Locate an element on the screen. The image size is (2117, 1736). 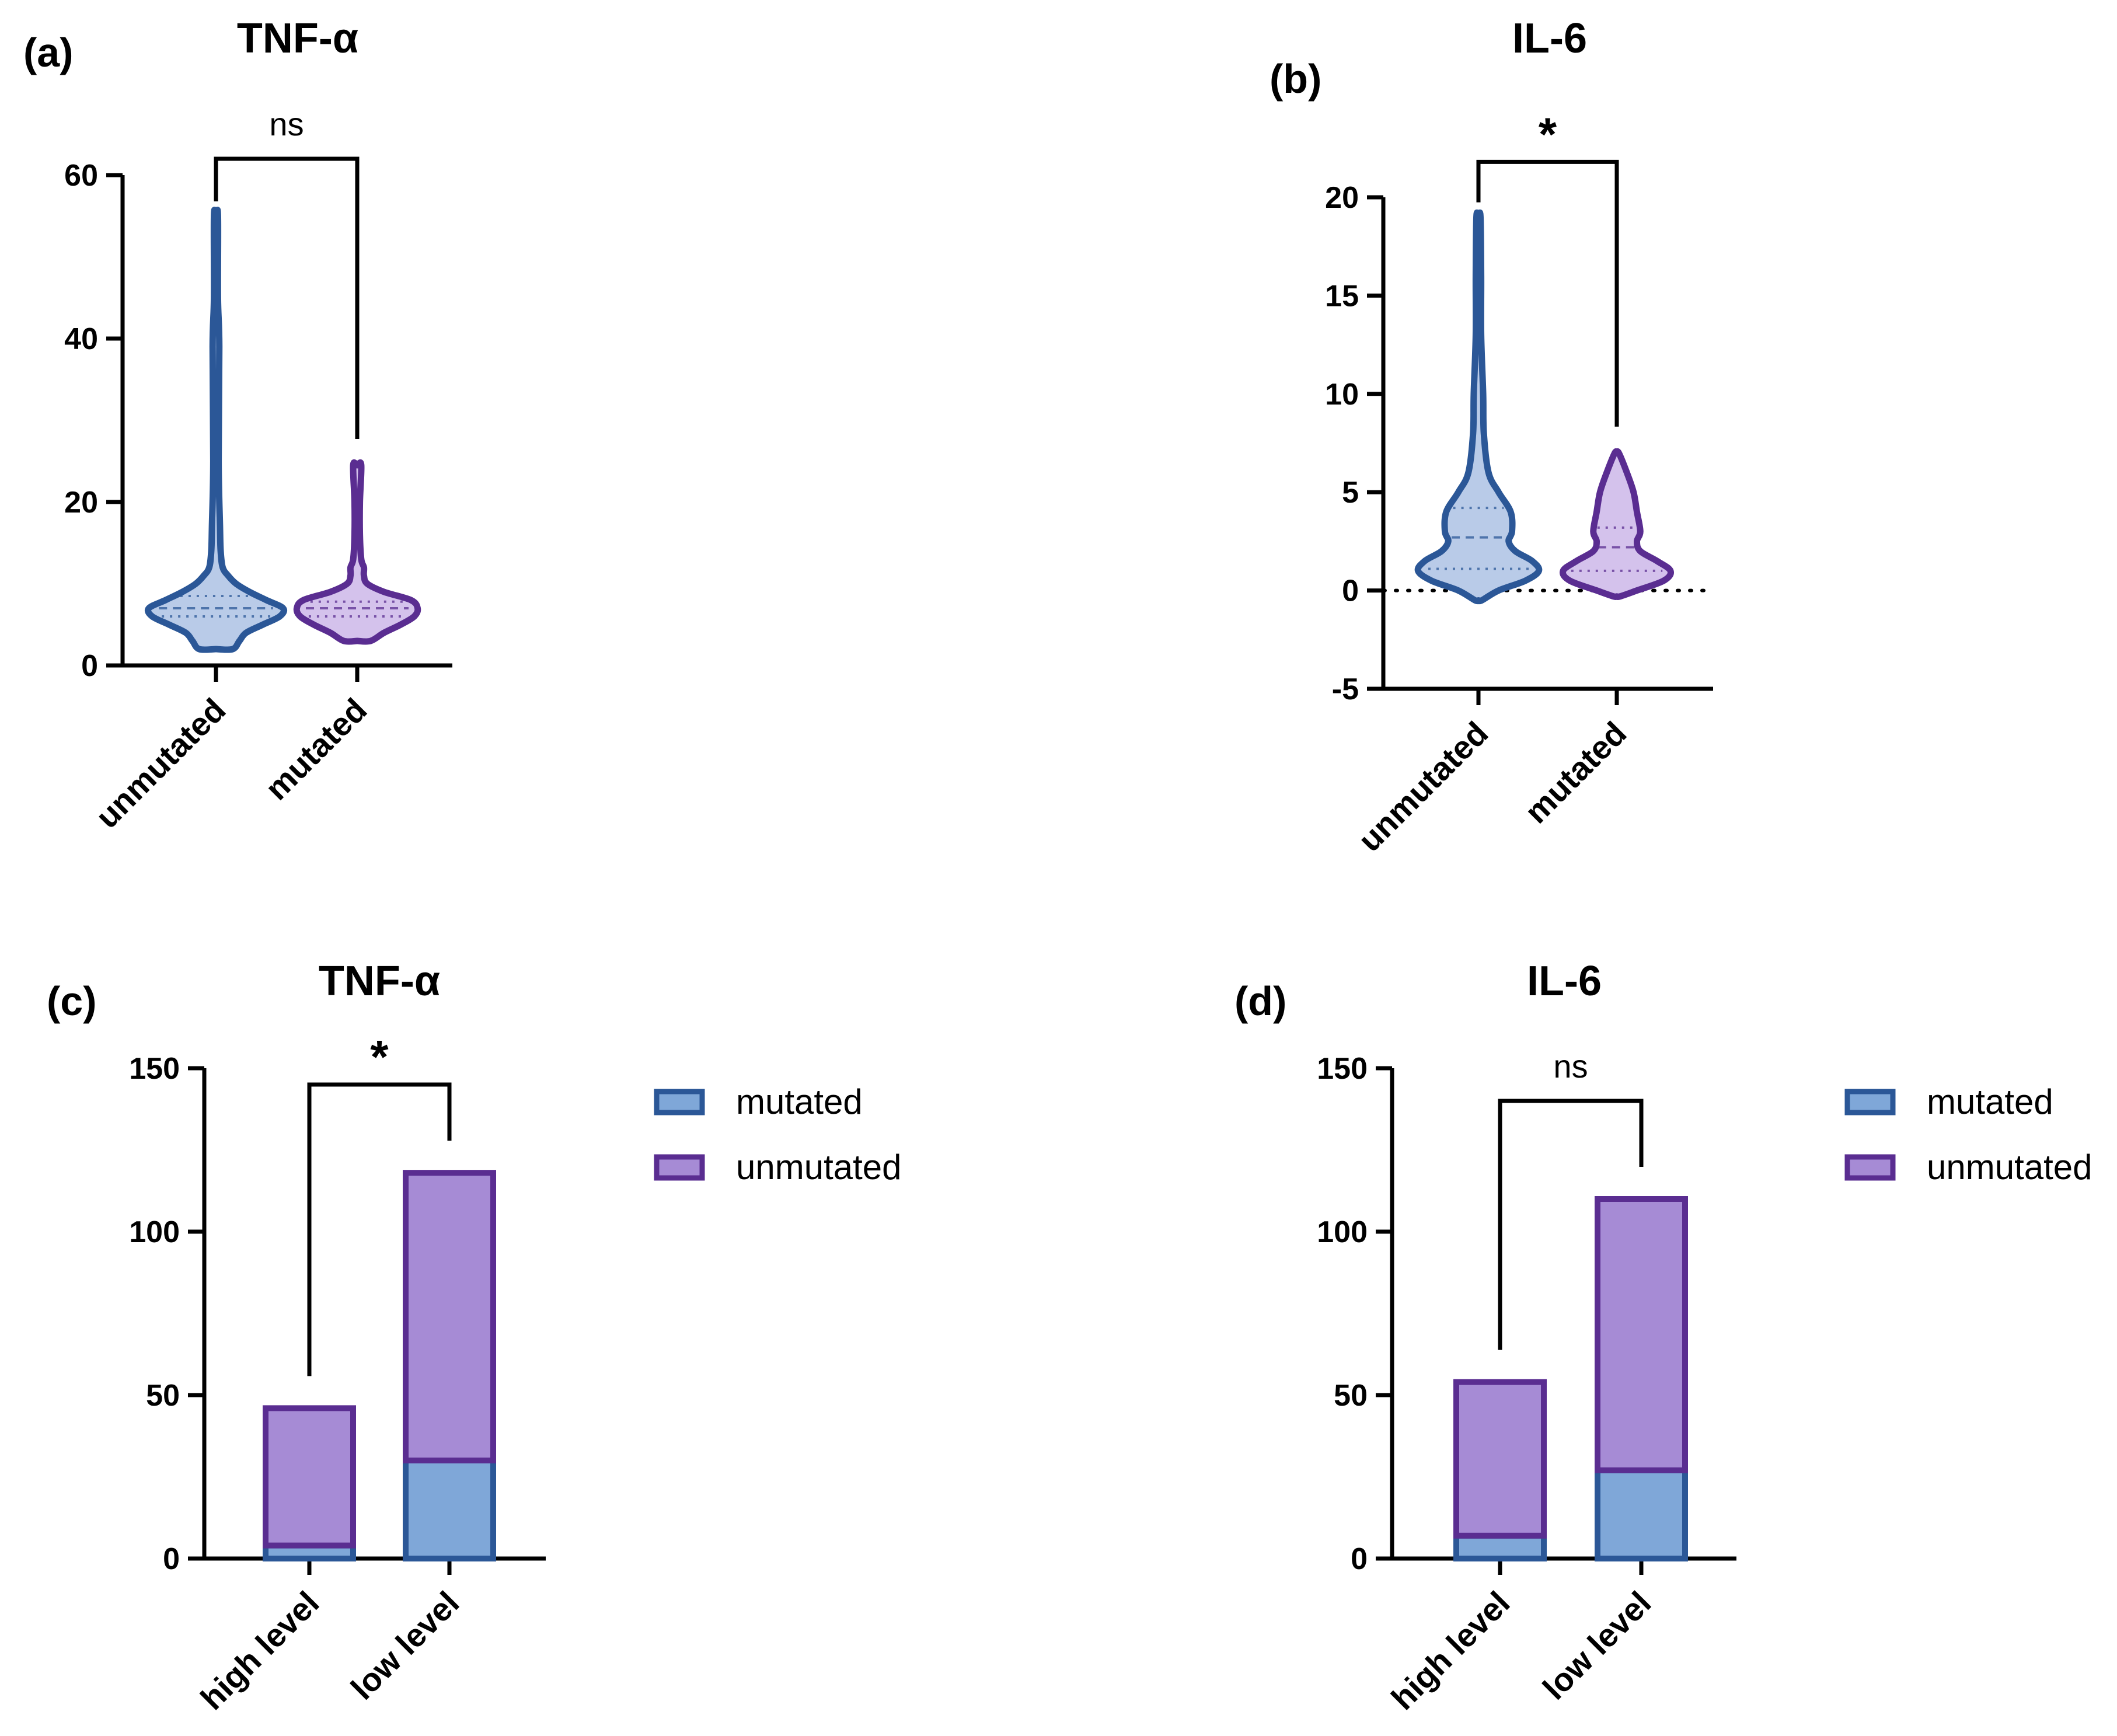
y-tick-label: 10 is located at coordinates (1342, 395).